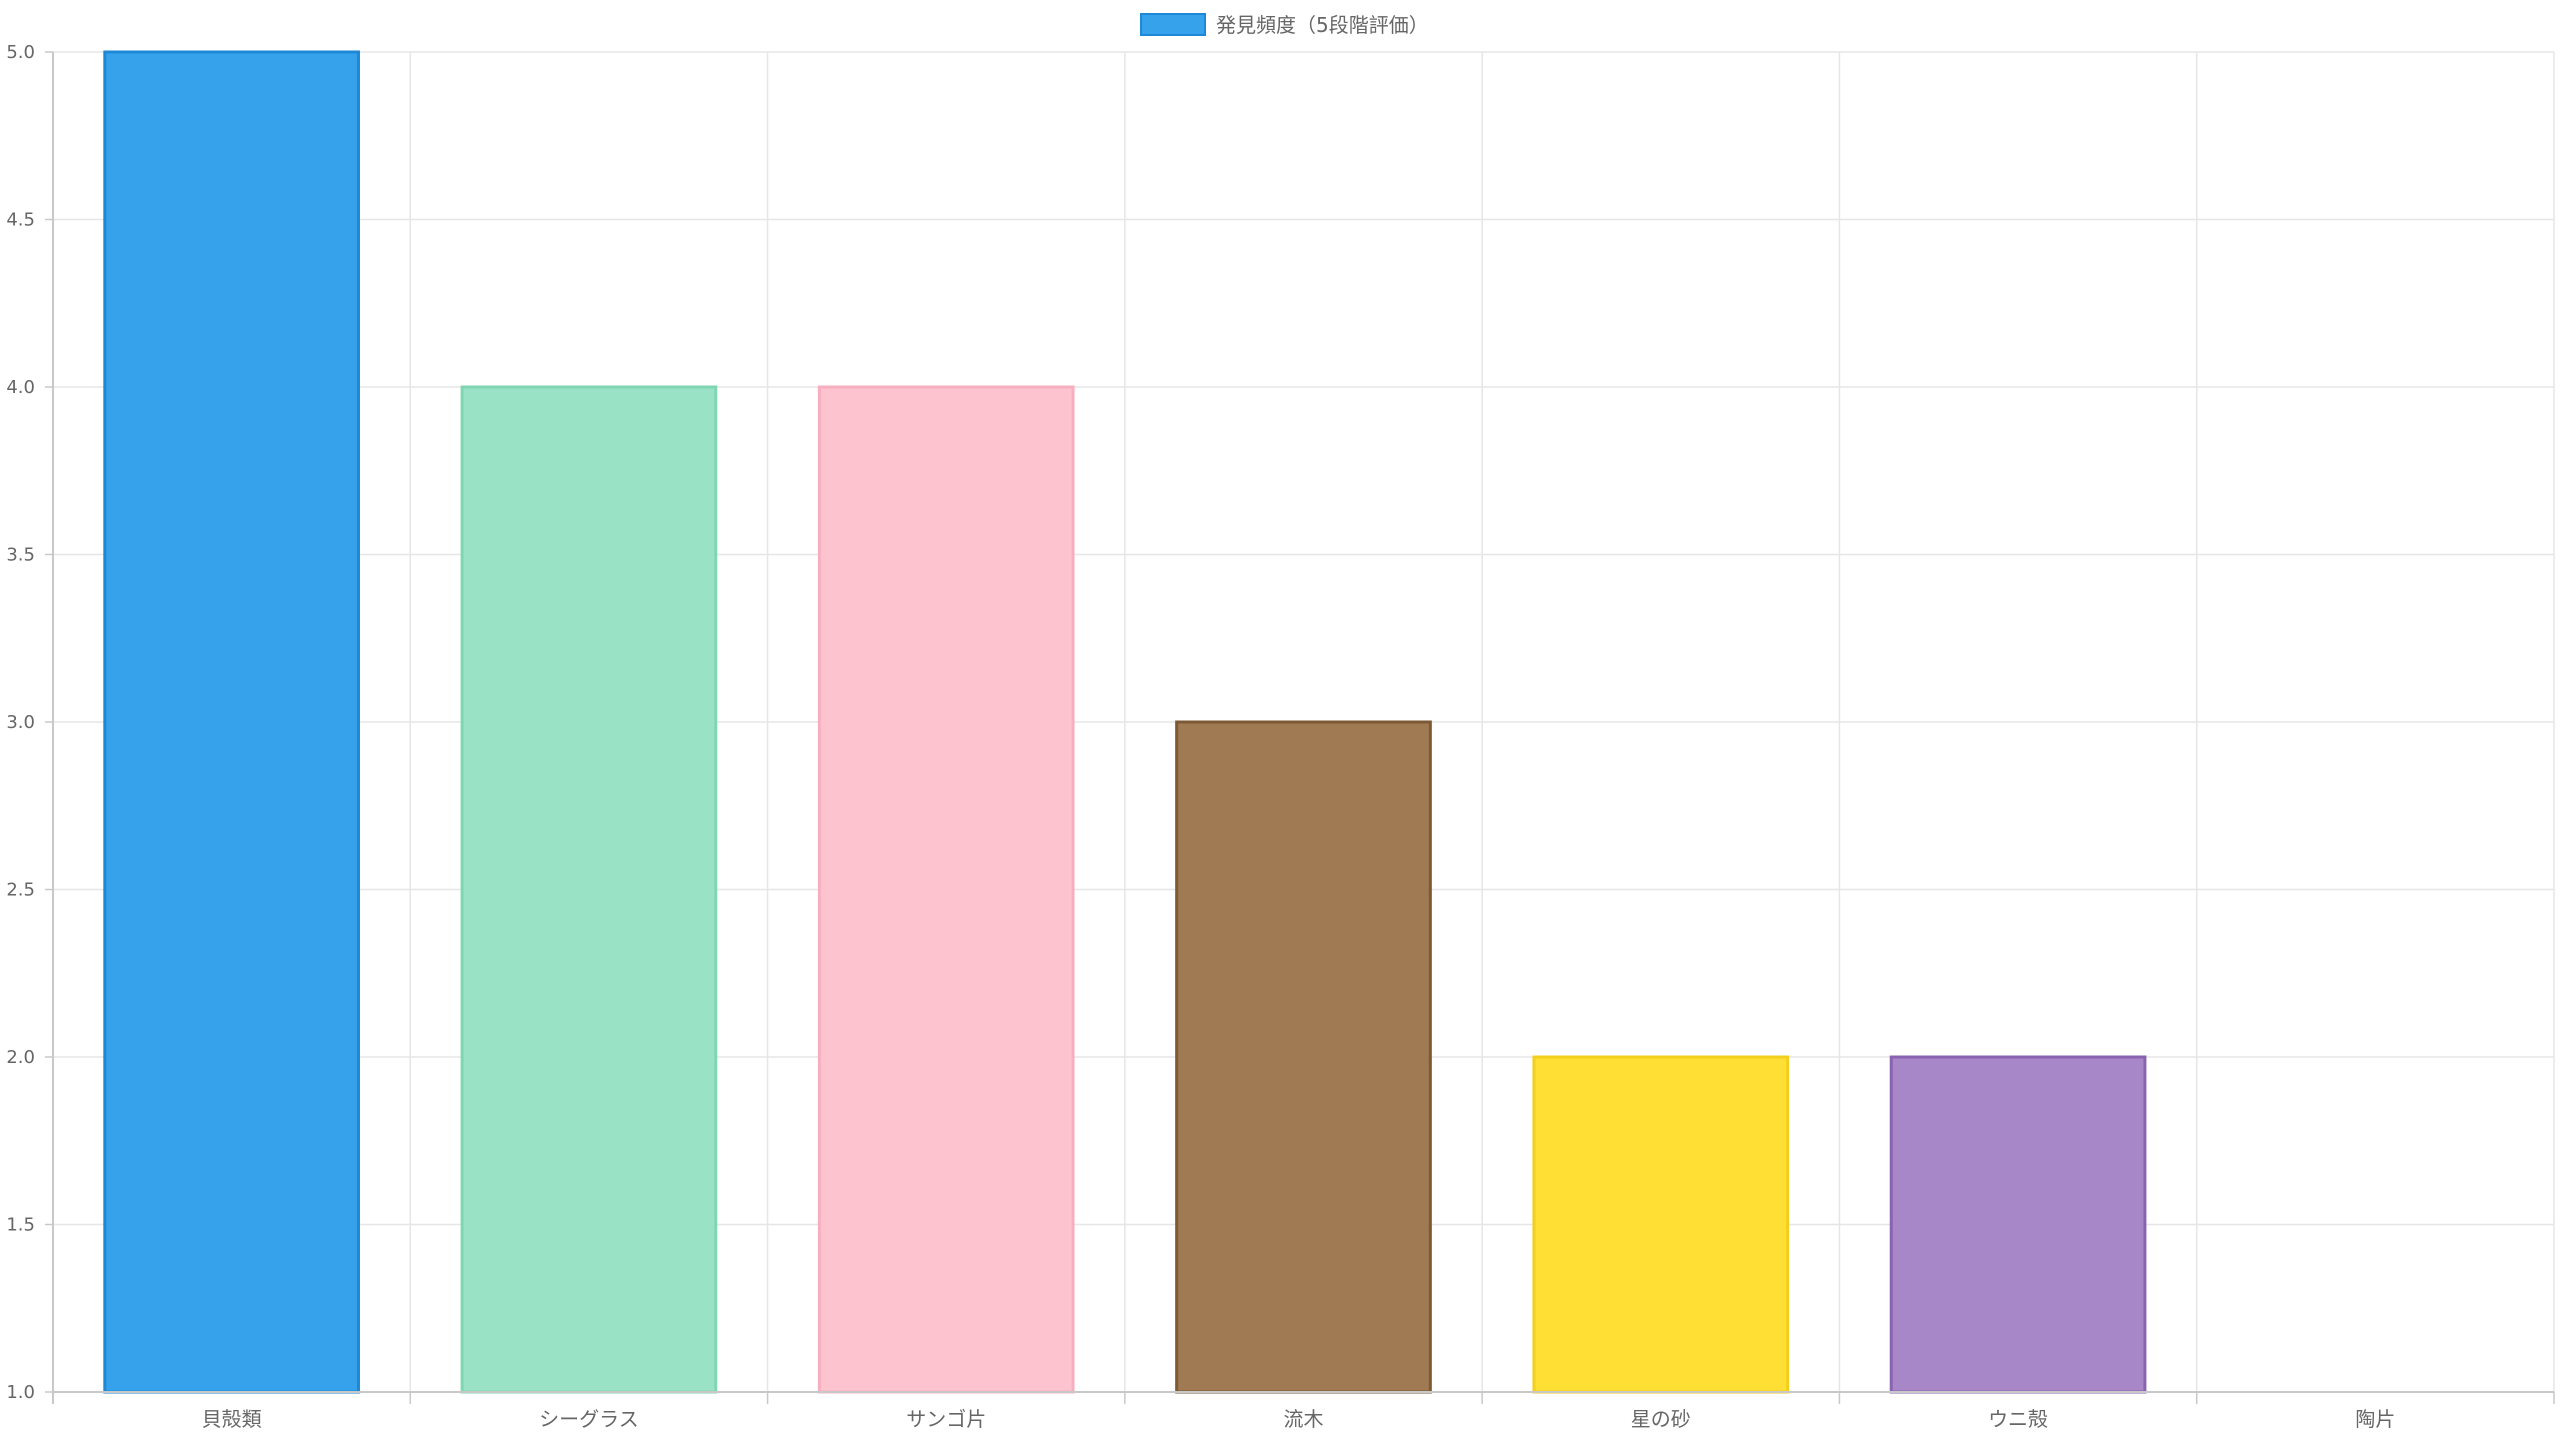 This screenshot has width=2560, height=1440. What do you see at coordinates (20, 1225) in the screenshot?
I see `y-tick-label: 1.5` at bounding box center [20, 1225].